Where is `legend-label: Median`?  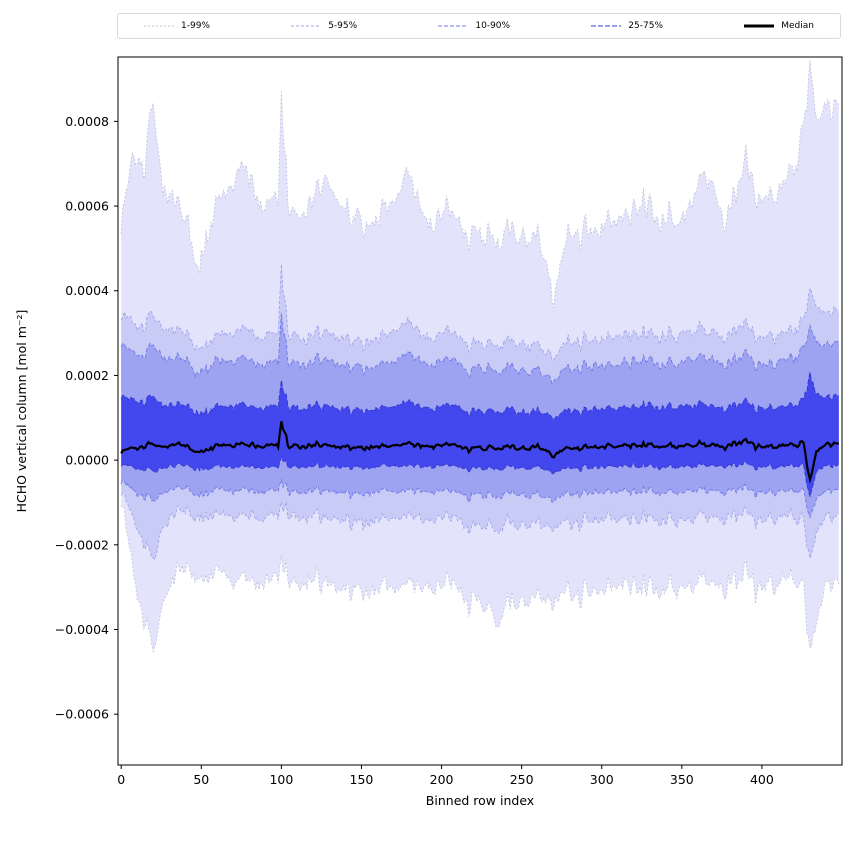
legend-label: Median is located at coordinates (797, 25).